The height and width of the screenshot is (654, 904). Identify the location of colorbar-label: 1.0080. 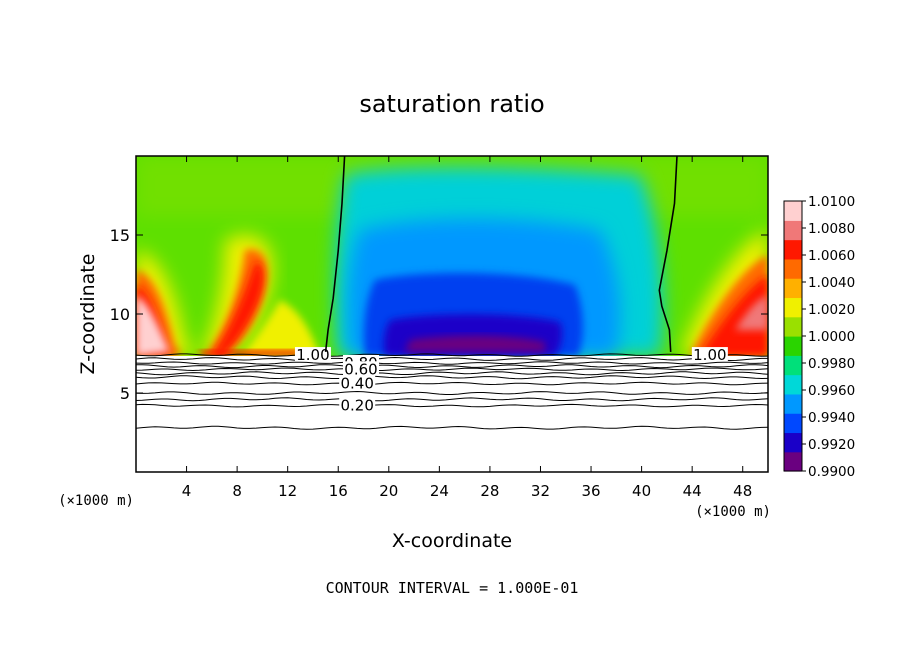
(831, 229).